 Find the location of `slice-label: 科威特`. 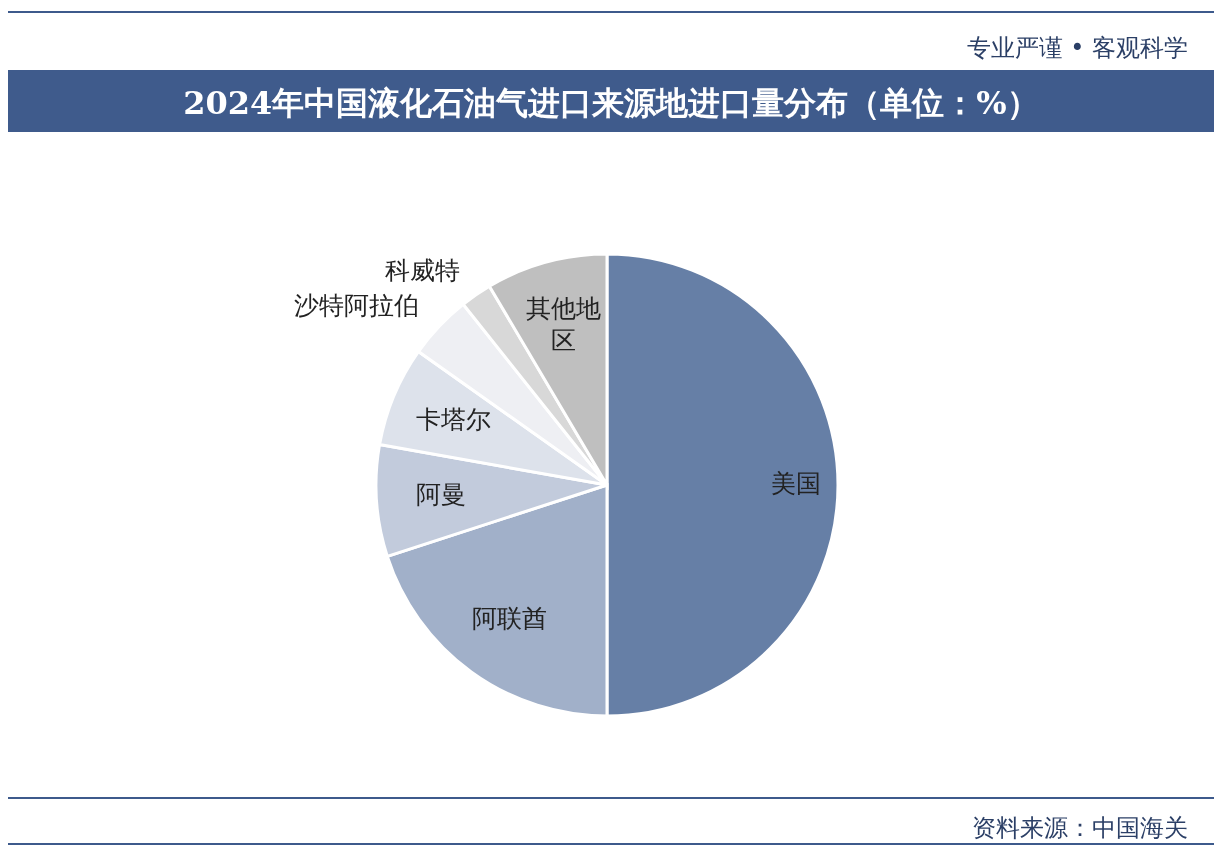

slice-label: 科威特 is located at coordinates (423, 270).